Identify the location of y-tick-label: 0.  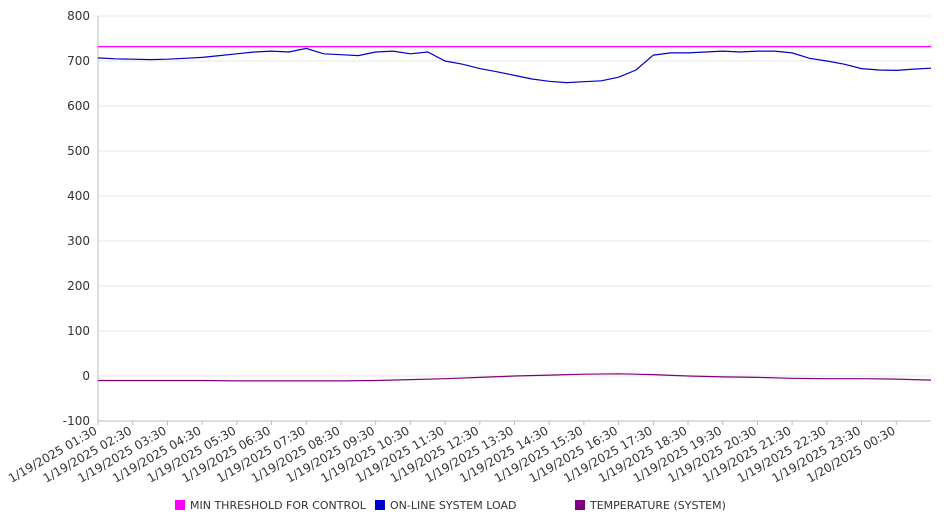
(86, 376).